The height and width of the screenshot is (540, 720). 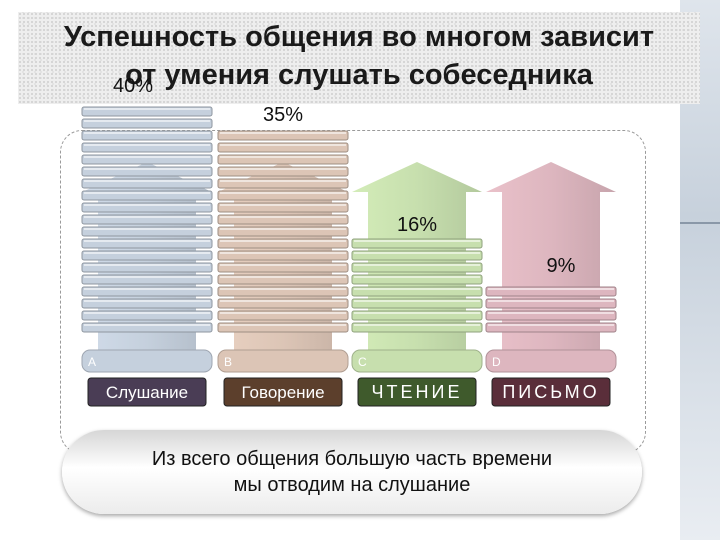 I want to click on title-line-1: Успешность общения во многом зависит, so click(x=359, y=37).